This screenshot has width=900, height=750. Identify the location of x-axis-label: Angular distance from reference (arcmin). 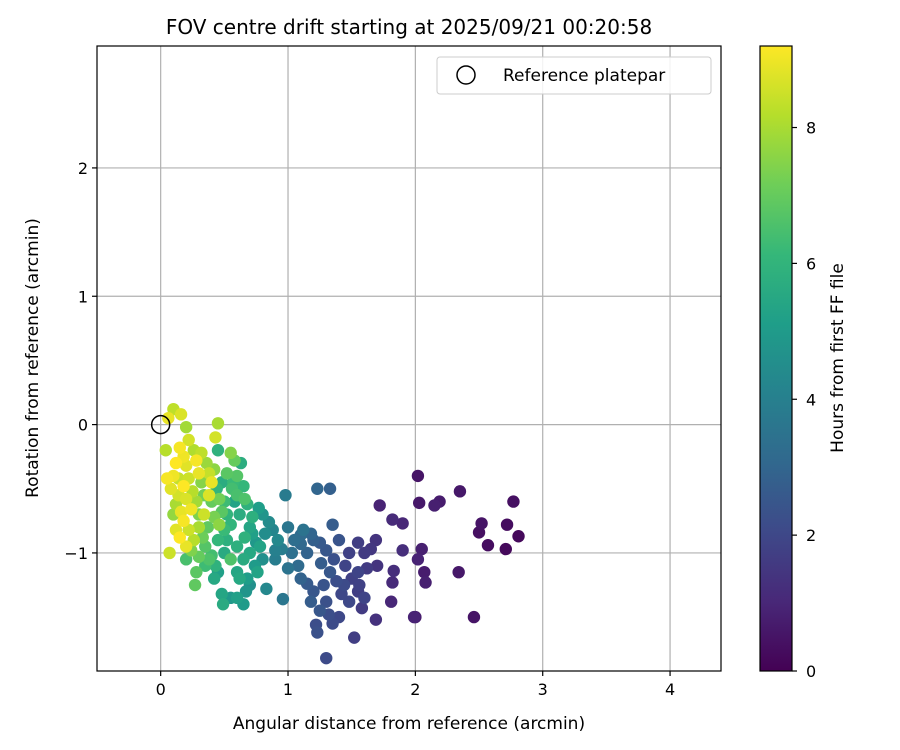
(409, 724).